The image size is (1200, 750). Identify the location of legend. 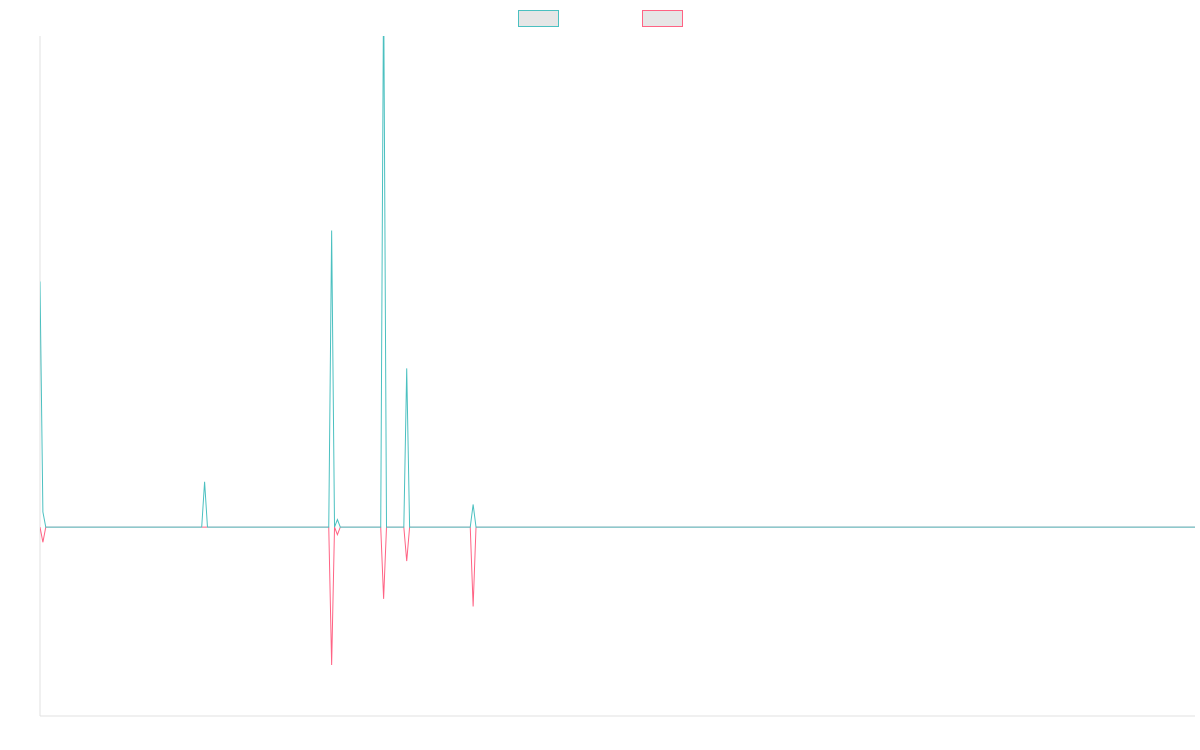
(600, 18).